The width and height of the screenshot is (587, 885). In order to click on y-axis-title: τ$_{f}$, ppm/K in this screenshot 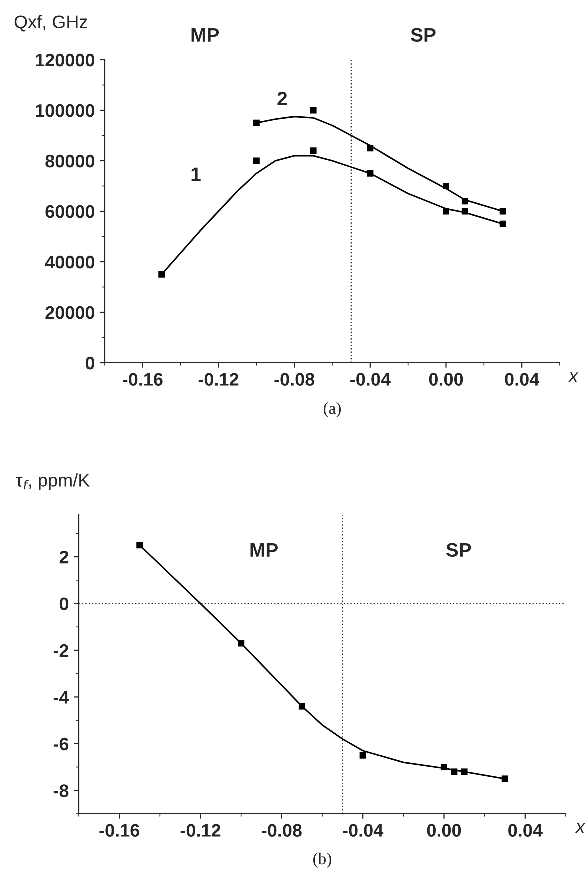, I will do `click(53, 482)`.